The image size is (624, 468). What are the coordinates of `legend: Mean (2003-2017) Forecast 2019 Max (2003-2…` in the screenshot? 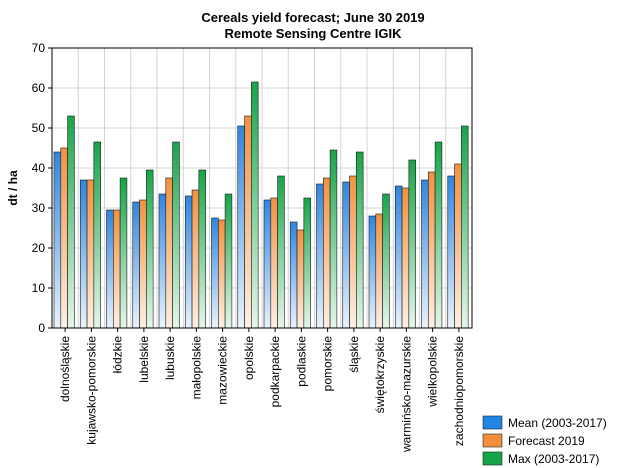 It's located at (544, 440).